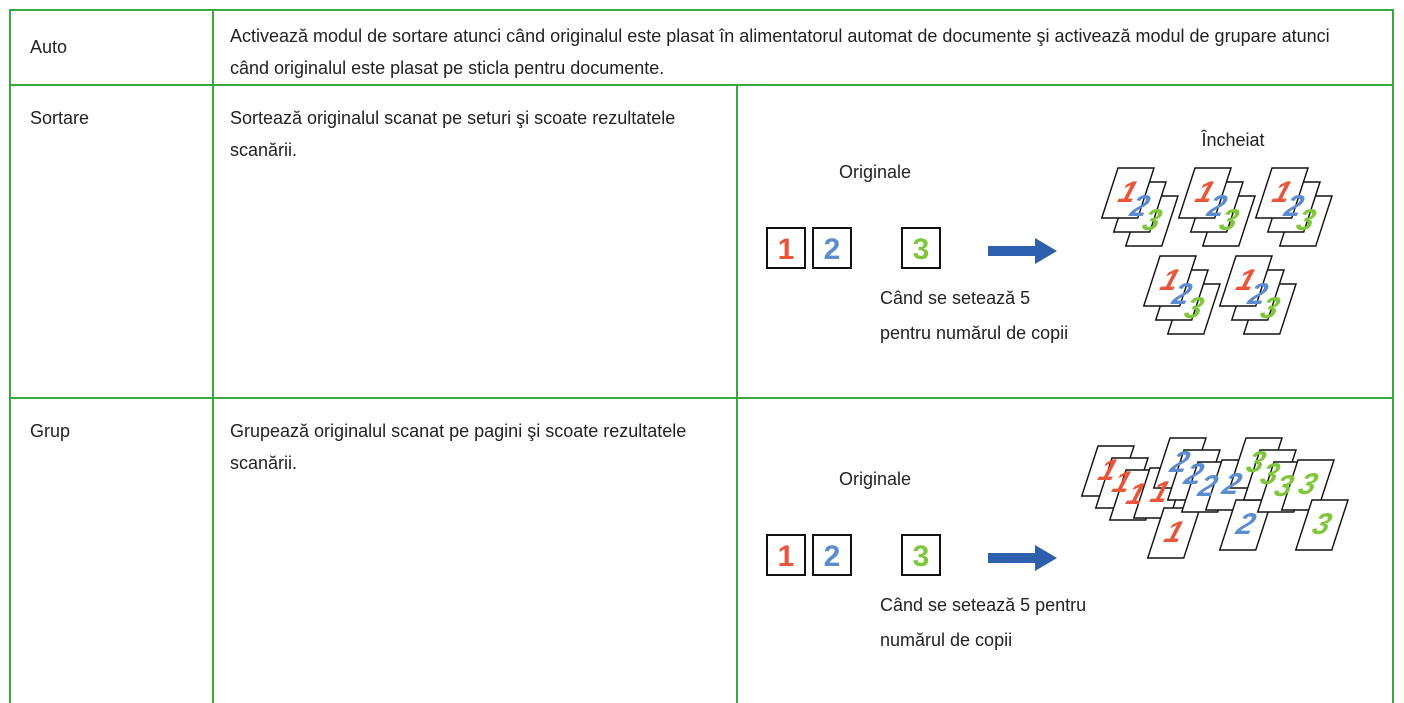 The height and width of the screenshot is (703, 1404). I want to click on result-label: Încheiat, so click(1232, 140).